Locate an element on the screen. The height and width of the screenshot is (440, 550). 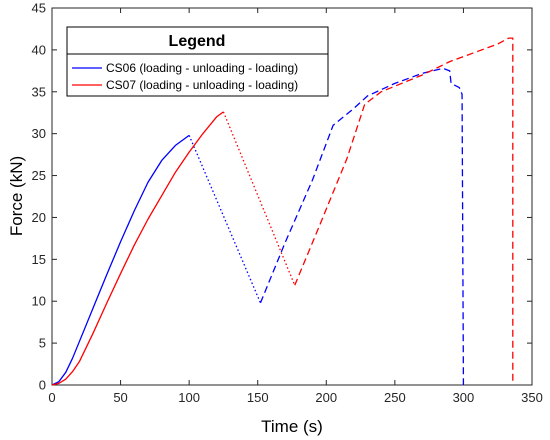
x-tick-label: 200 is located at coordinates (326, 397).